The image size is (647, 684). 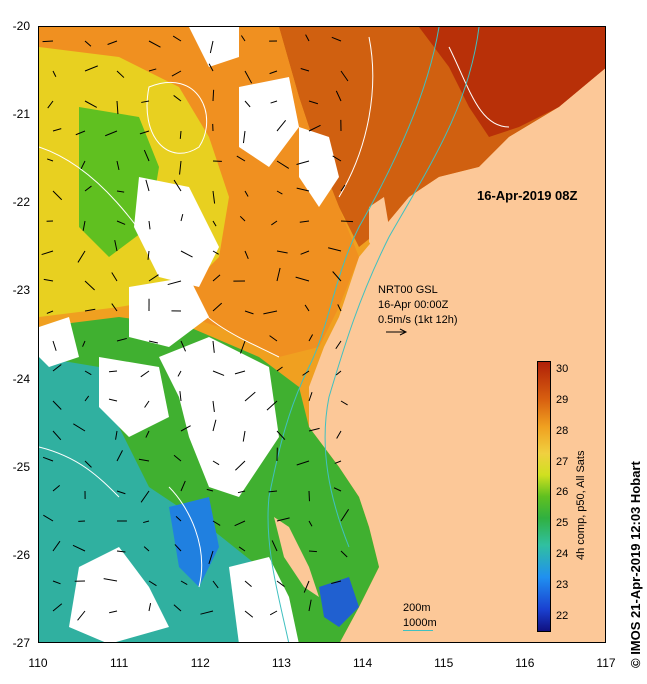 What do you see at coordinates (200, 663) in the screenshot?
I see `lon-tick-label: 112` at bounding box center [200, 663].